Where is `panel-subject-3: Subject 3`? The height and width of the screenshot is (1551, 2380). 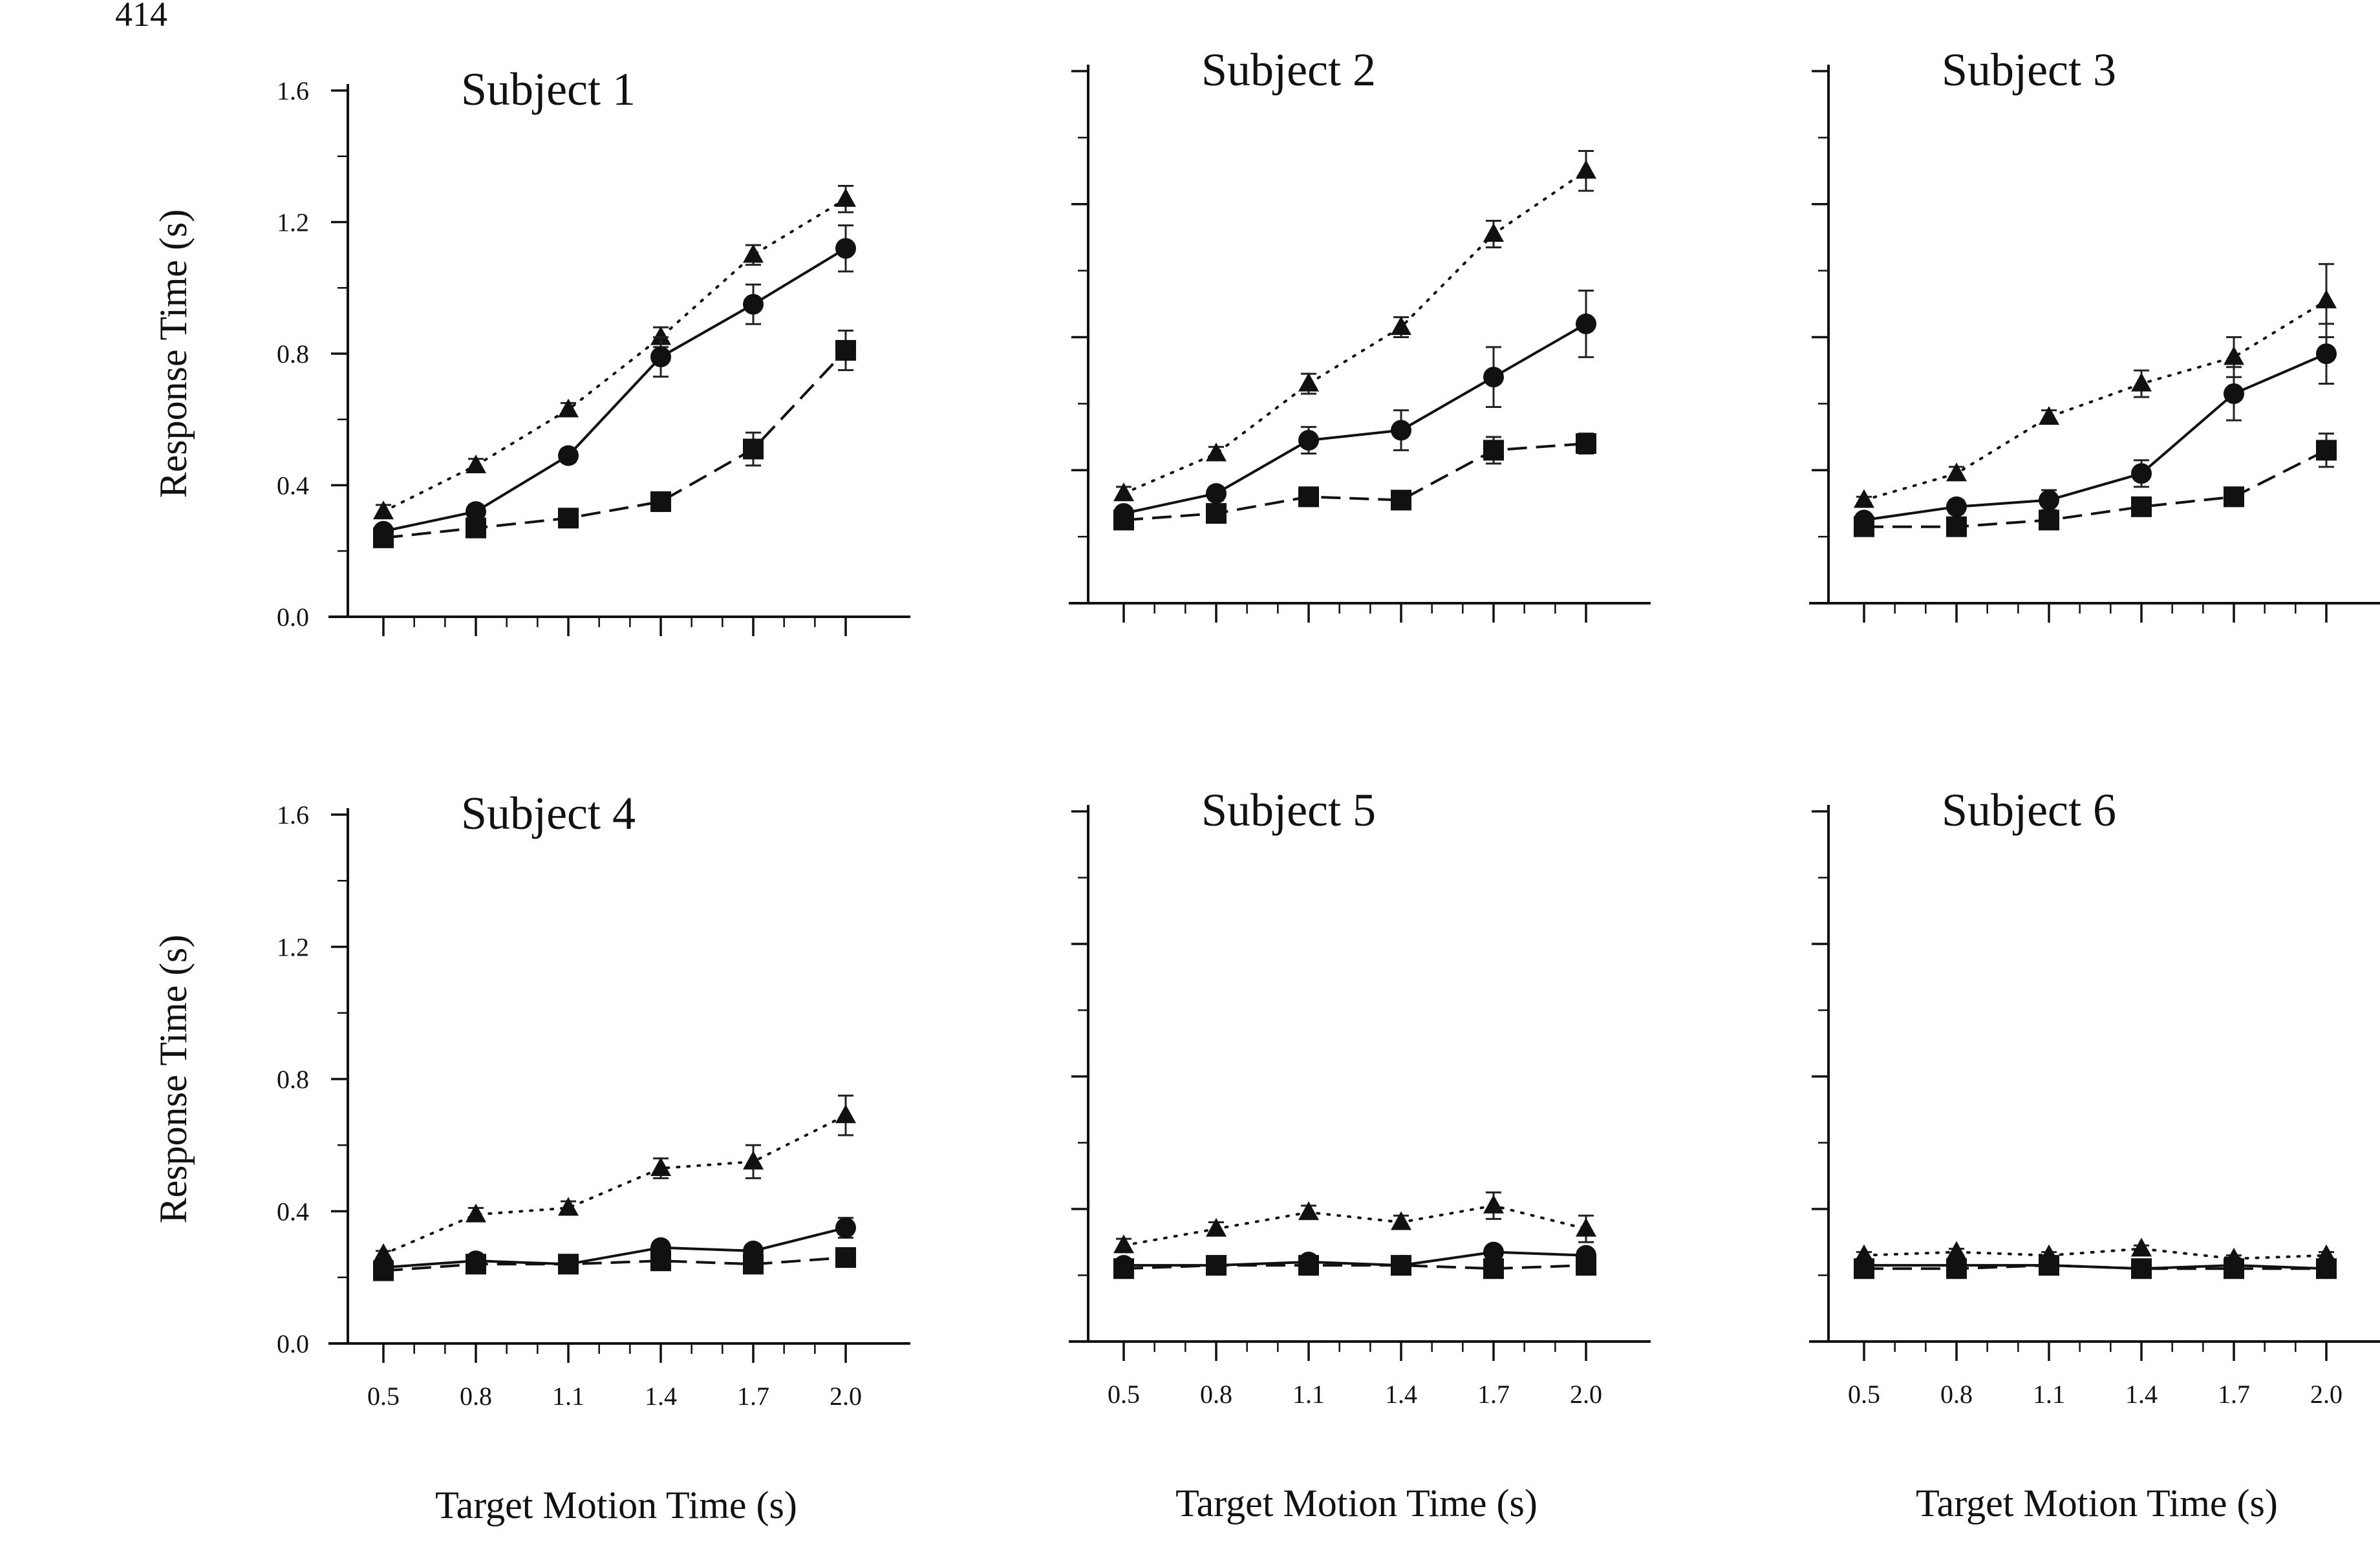
panel-subject-3: Subject 3 is located at coordinates (2095, 333).